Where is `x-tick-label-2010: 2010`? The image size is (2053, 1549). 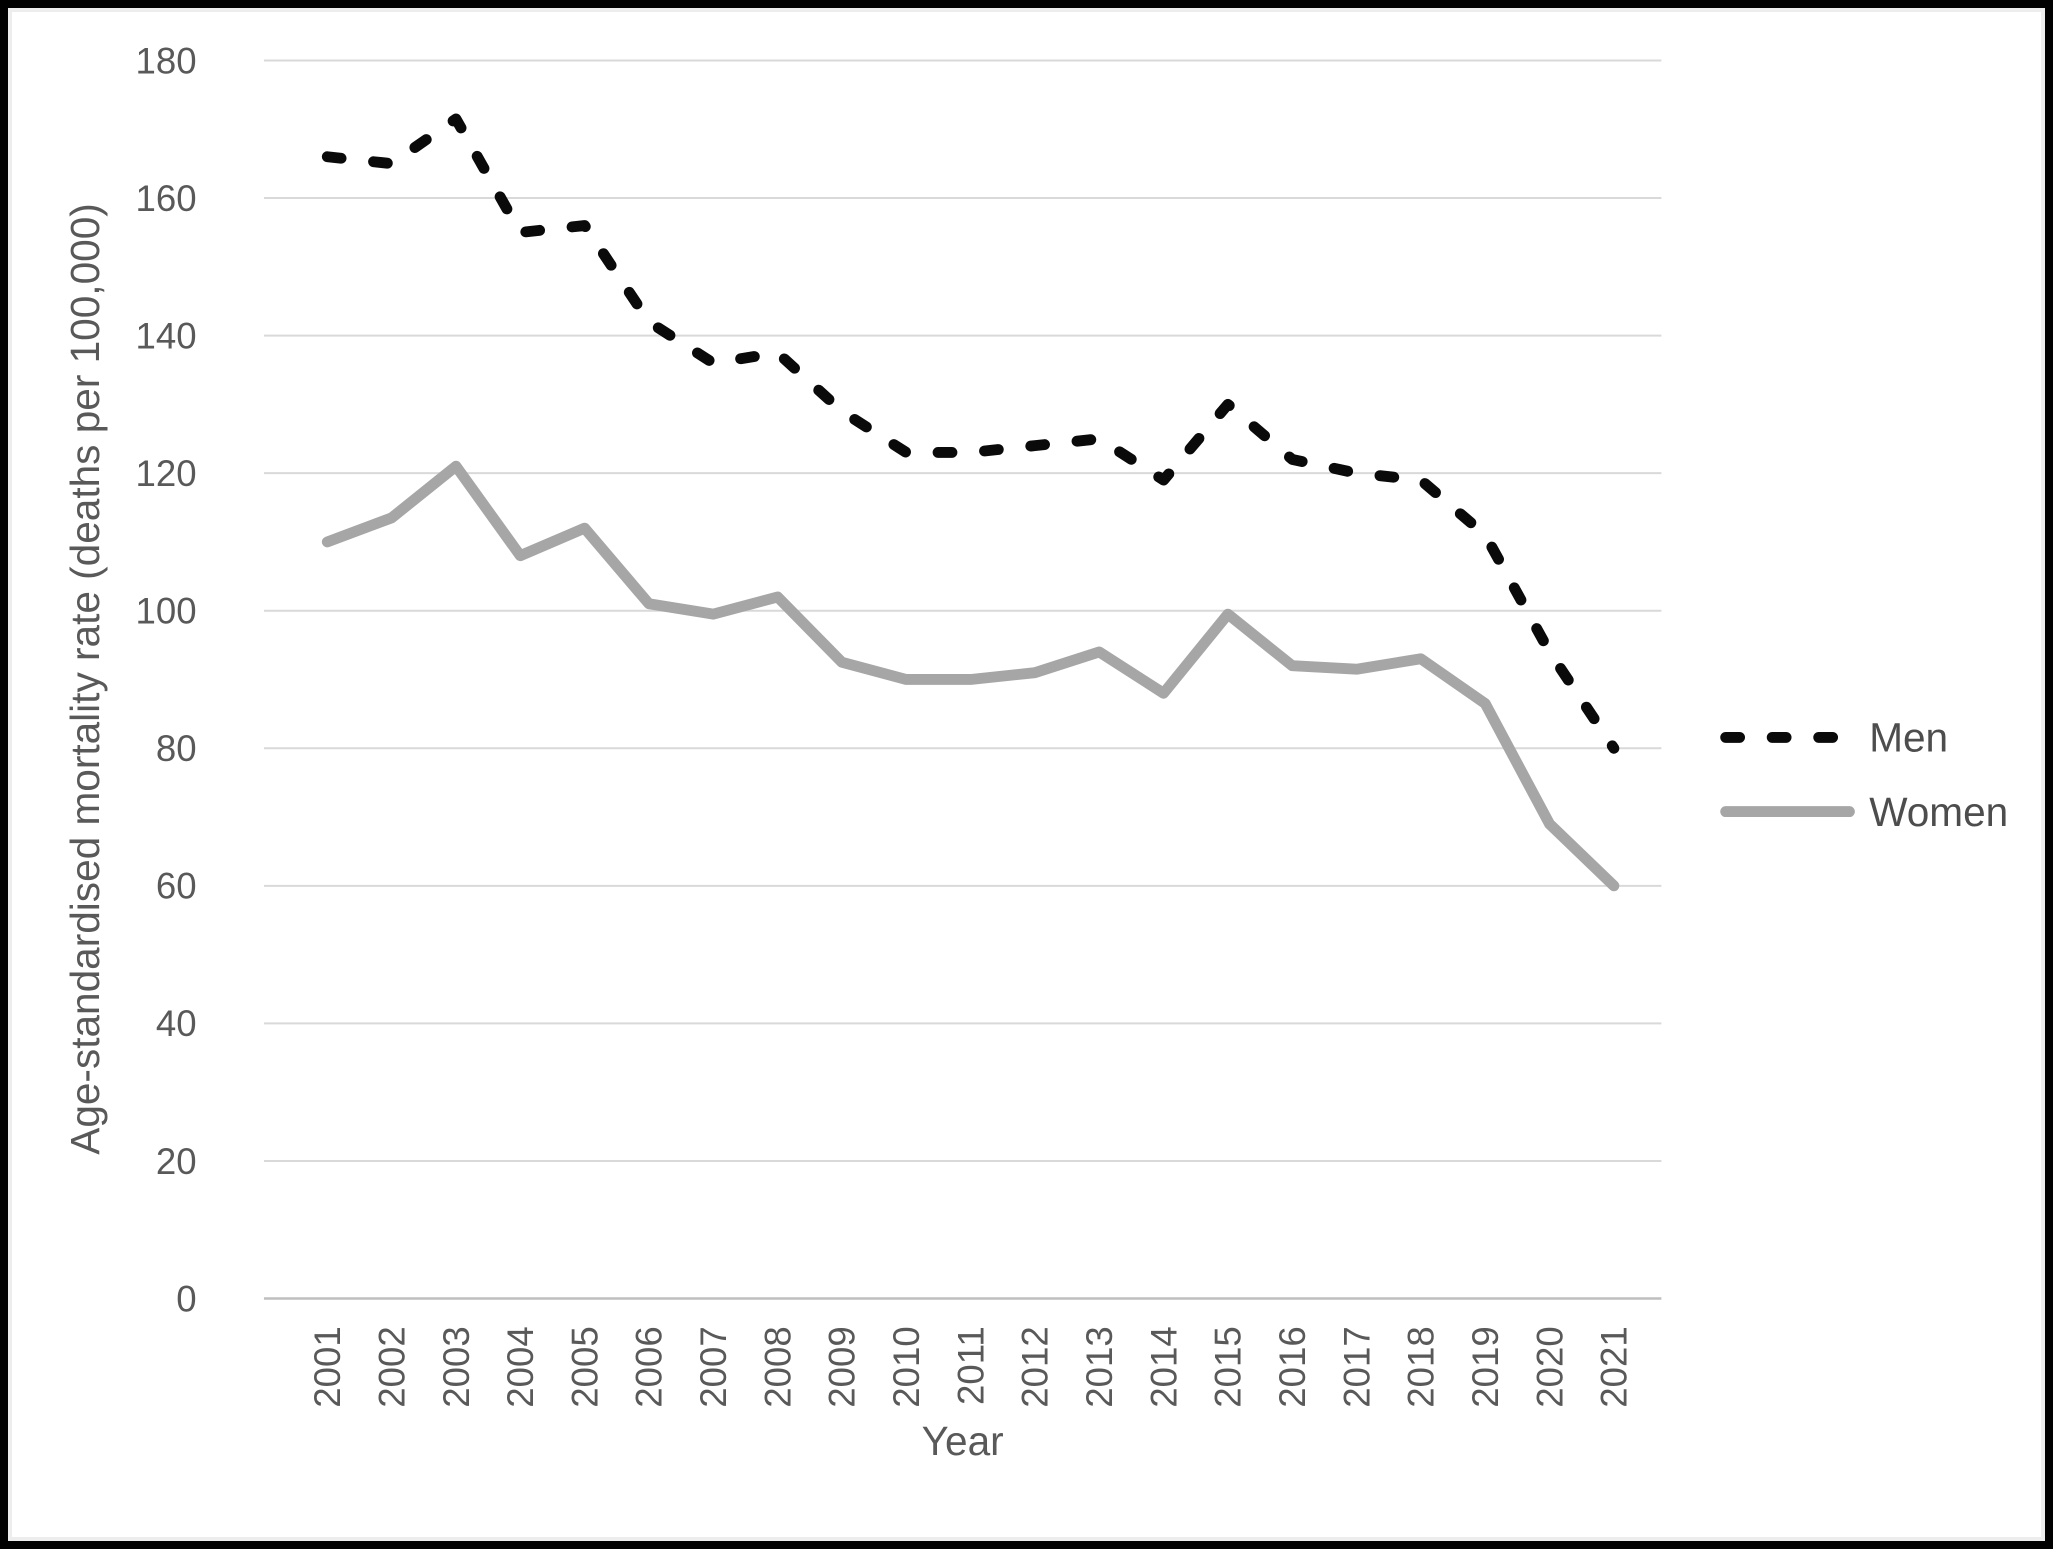 x-tick-label-2010: 2010 is located at coordinates (906, 1366).